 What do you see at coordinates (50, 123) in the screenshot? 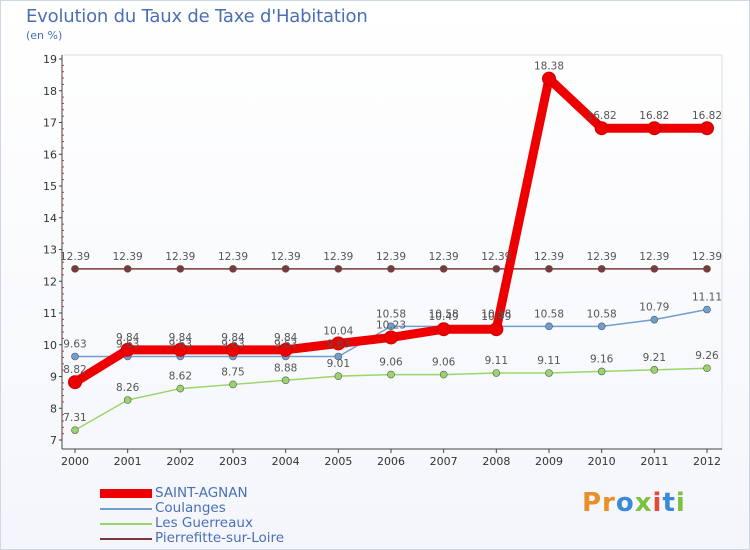
I see `y-tick-label: 17` at bounding box center [50, 123].